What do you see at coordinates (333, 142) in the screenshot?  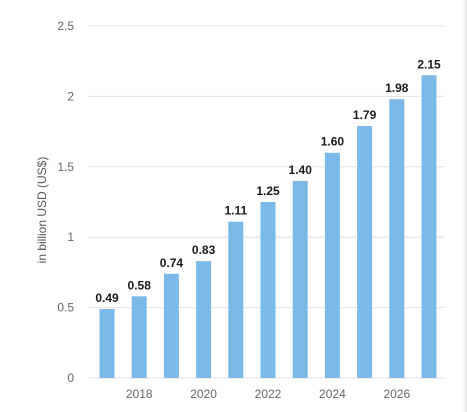 I see `data-label: 1.60` at bounding box center [333, 142].